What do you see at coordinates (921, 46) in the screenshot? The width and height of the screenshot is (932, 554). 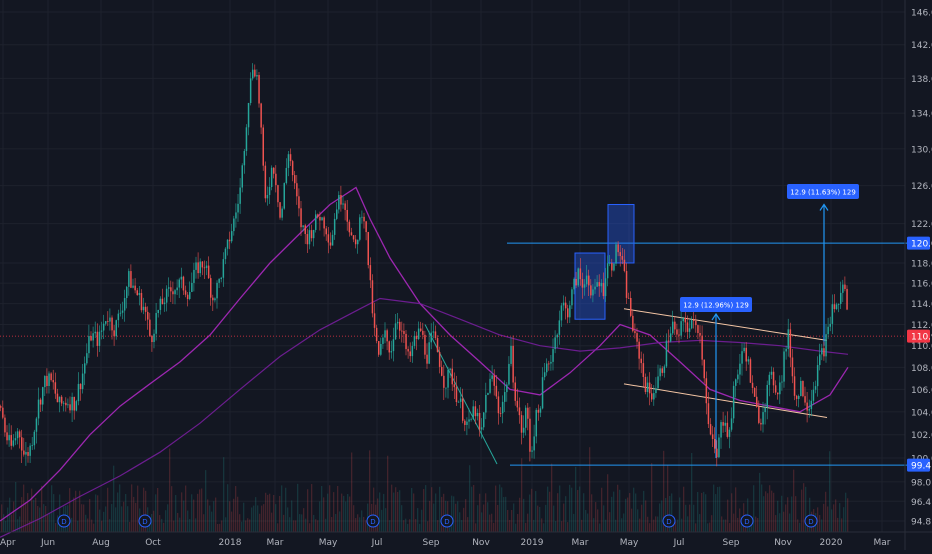 I see `y-tick-label: 142.0` at bounding box center [921, 46].